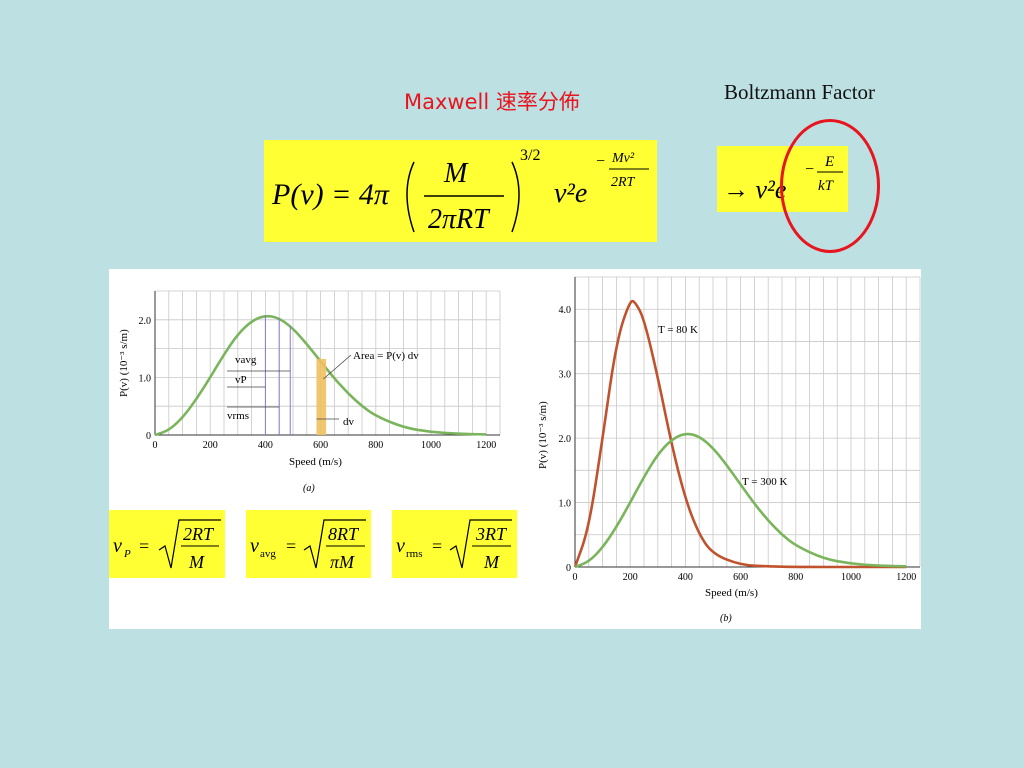 The width and height of the screenshot is (1024, 768). I want to click on chart-b-x-tick: 600, so click(740, 577).